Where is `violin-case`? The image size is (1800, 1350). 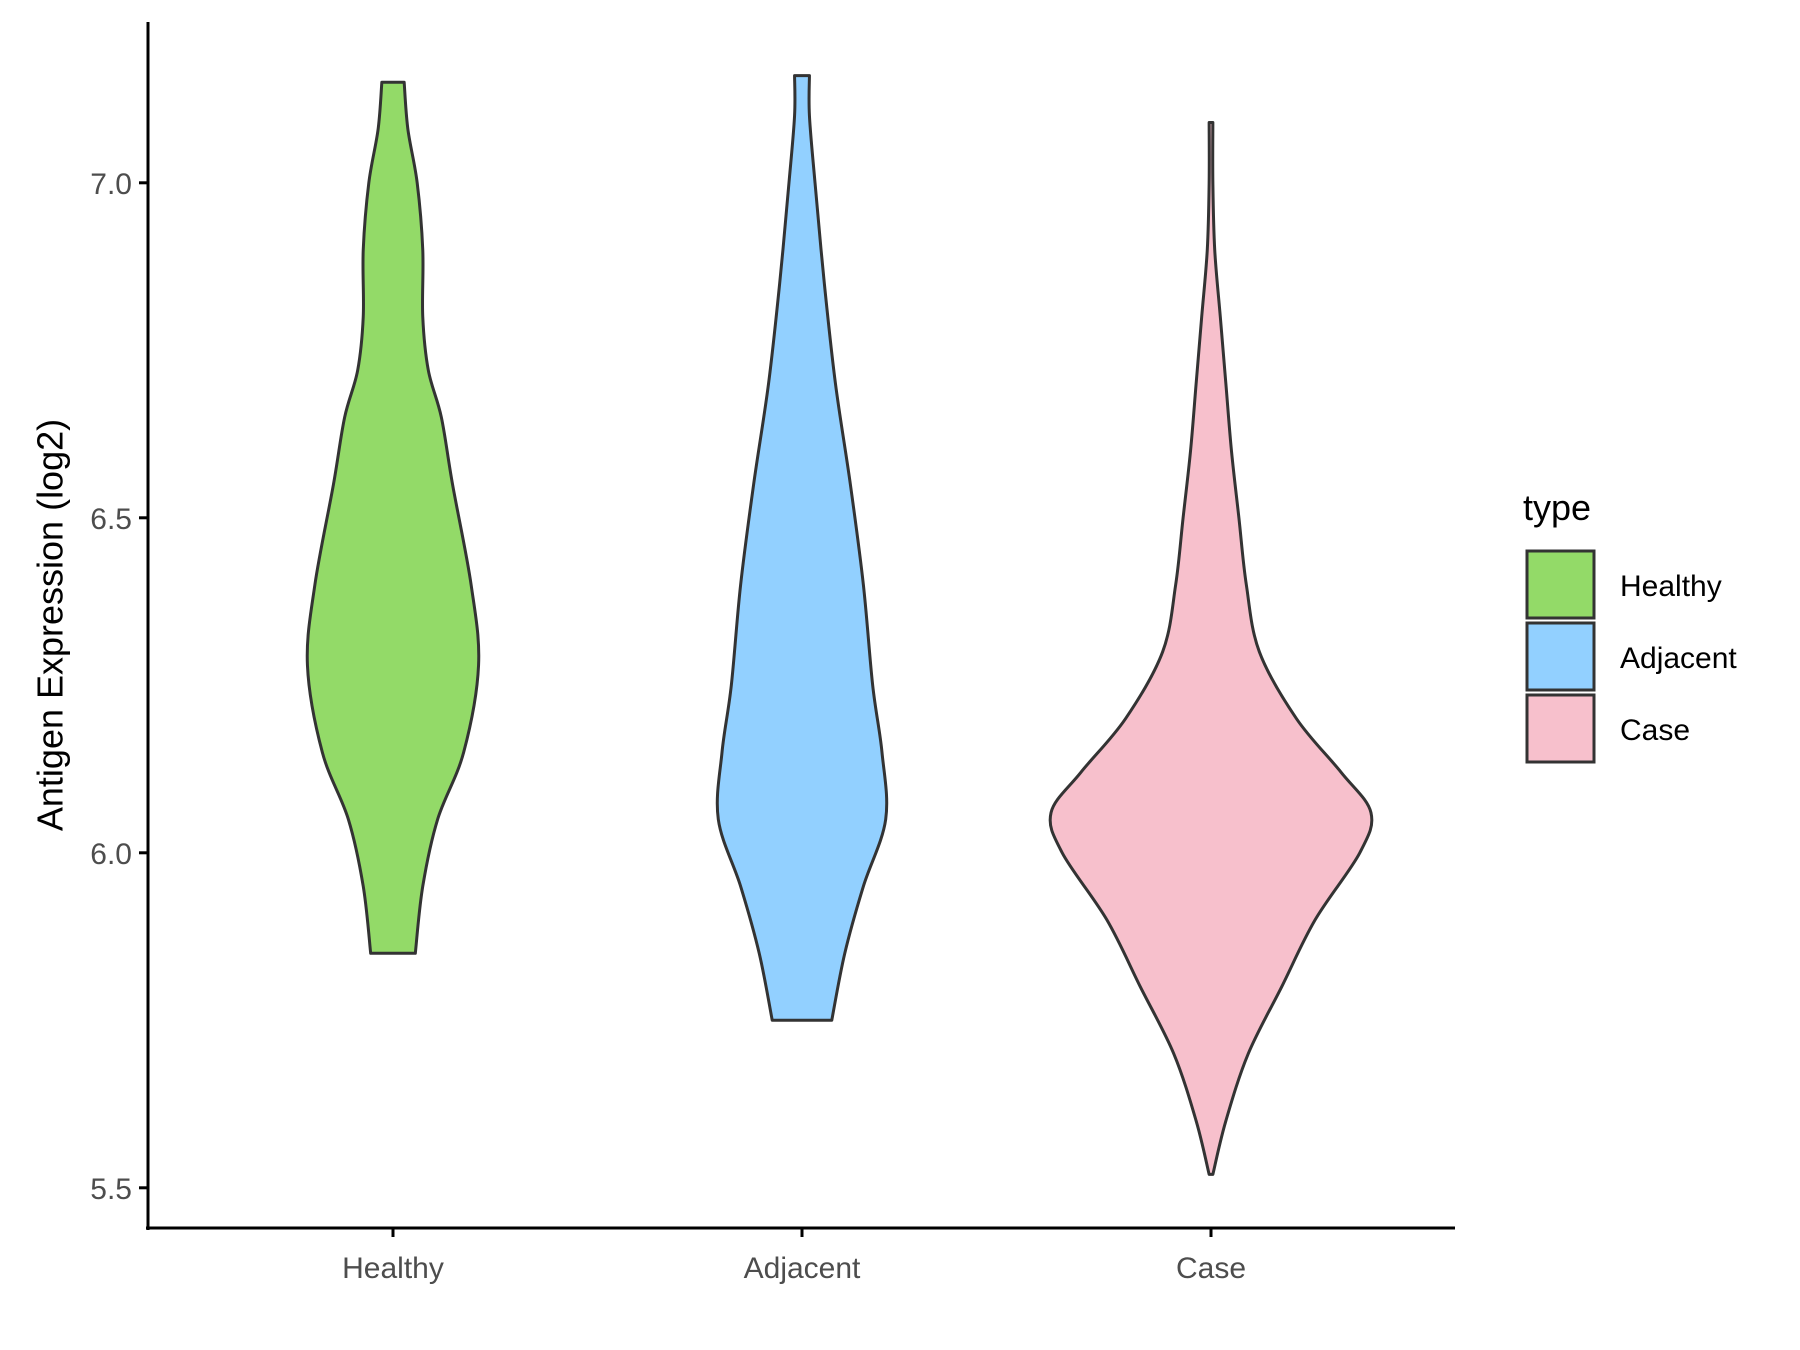 violin-case is located at coordinates (1211, 648).